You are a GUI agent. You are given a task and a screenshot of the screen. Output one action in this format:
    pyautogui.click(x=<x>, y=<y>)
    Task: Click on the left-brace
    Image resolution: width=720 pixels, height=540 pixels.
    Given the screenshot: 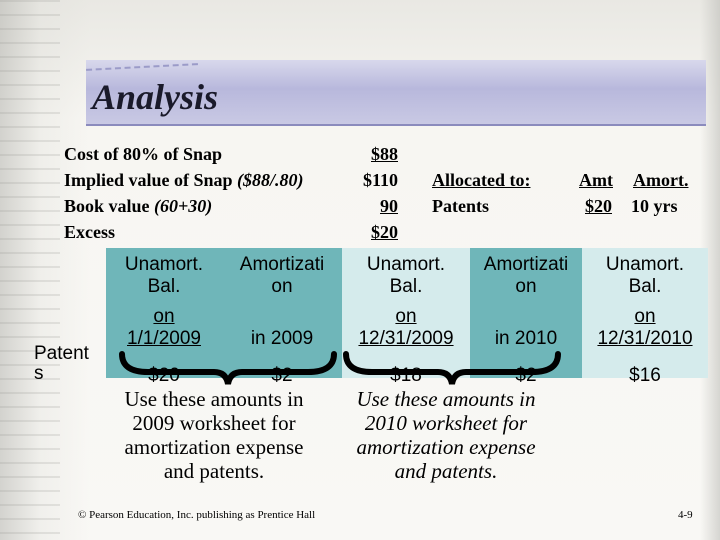 What is the action you would take?
    pyautogui.click(x=228, y=368)
    